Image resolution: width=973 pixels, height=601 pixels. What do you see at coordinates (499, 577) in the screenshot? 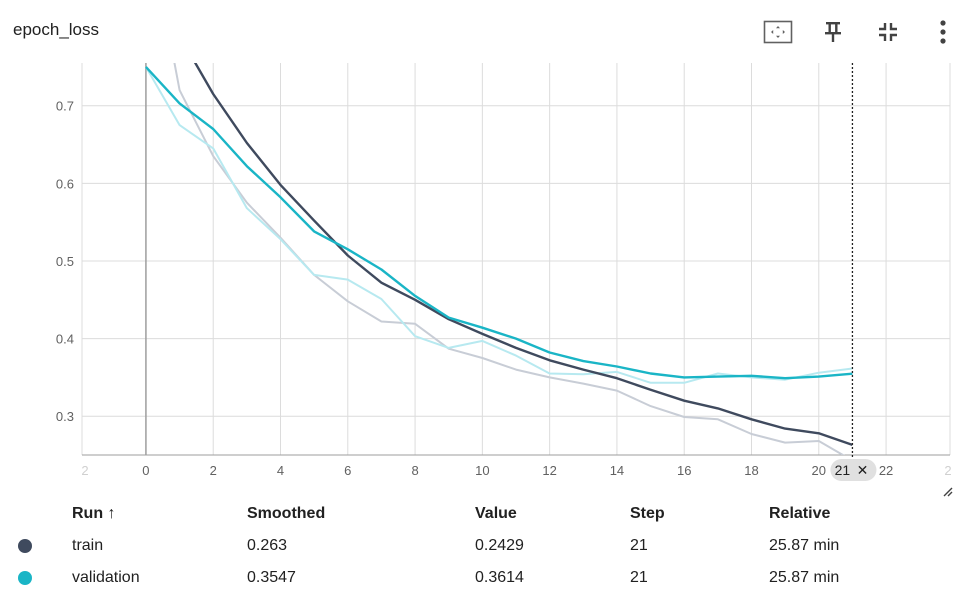
I see `raw-value: 0.3614` at bounding box center [499, 577].